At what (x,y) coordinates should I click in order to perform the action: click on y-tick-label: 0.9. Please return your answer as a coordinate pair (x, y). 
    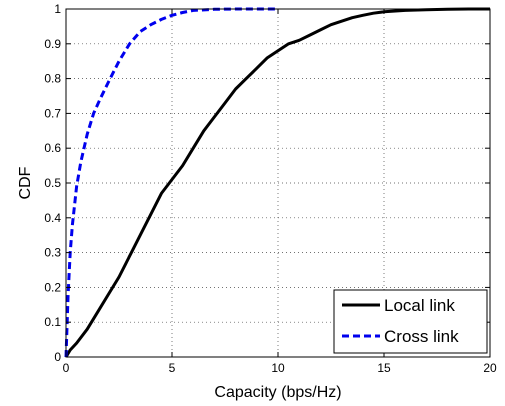
    Looking at the image, I should click on (52, 44).